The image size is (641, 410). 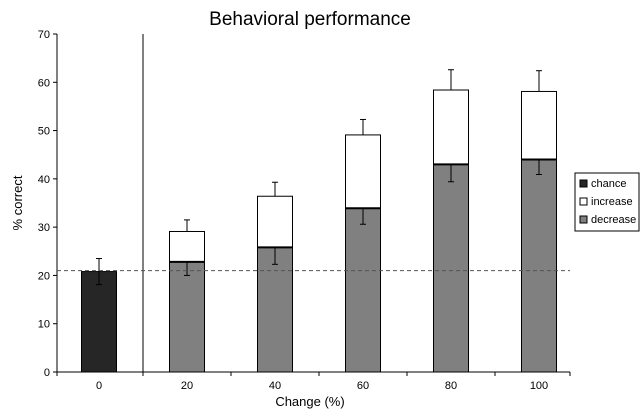 I want to click on y-tick-label: 10, so click(x=44, y=325).